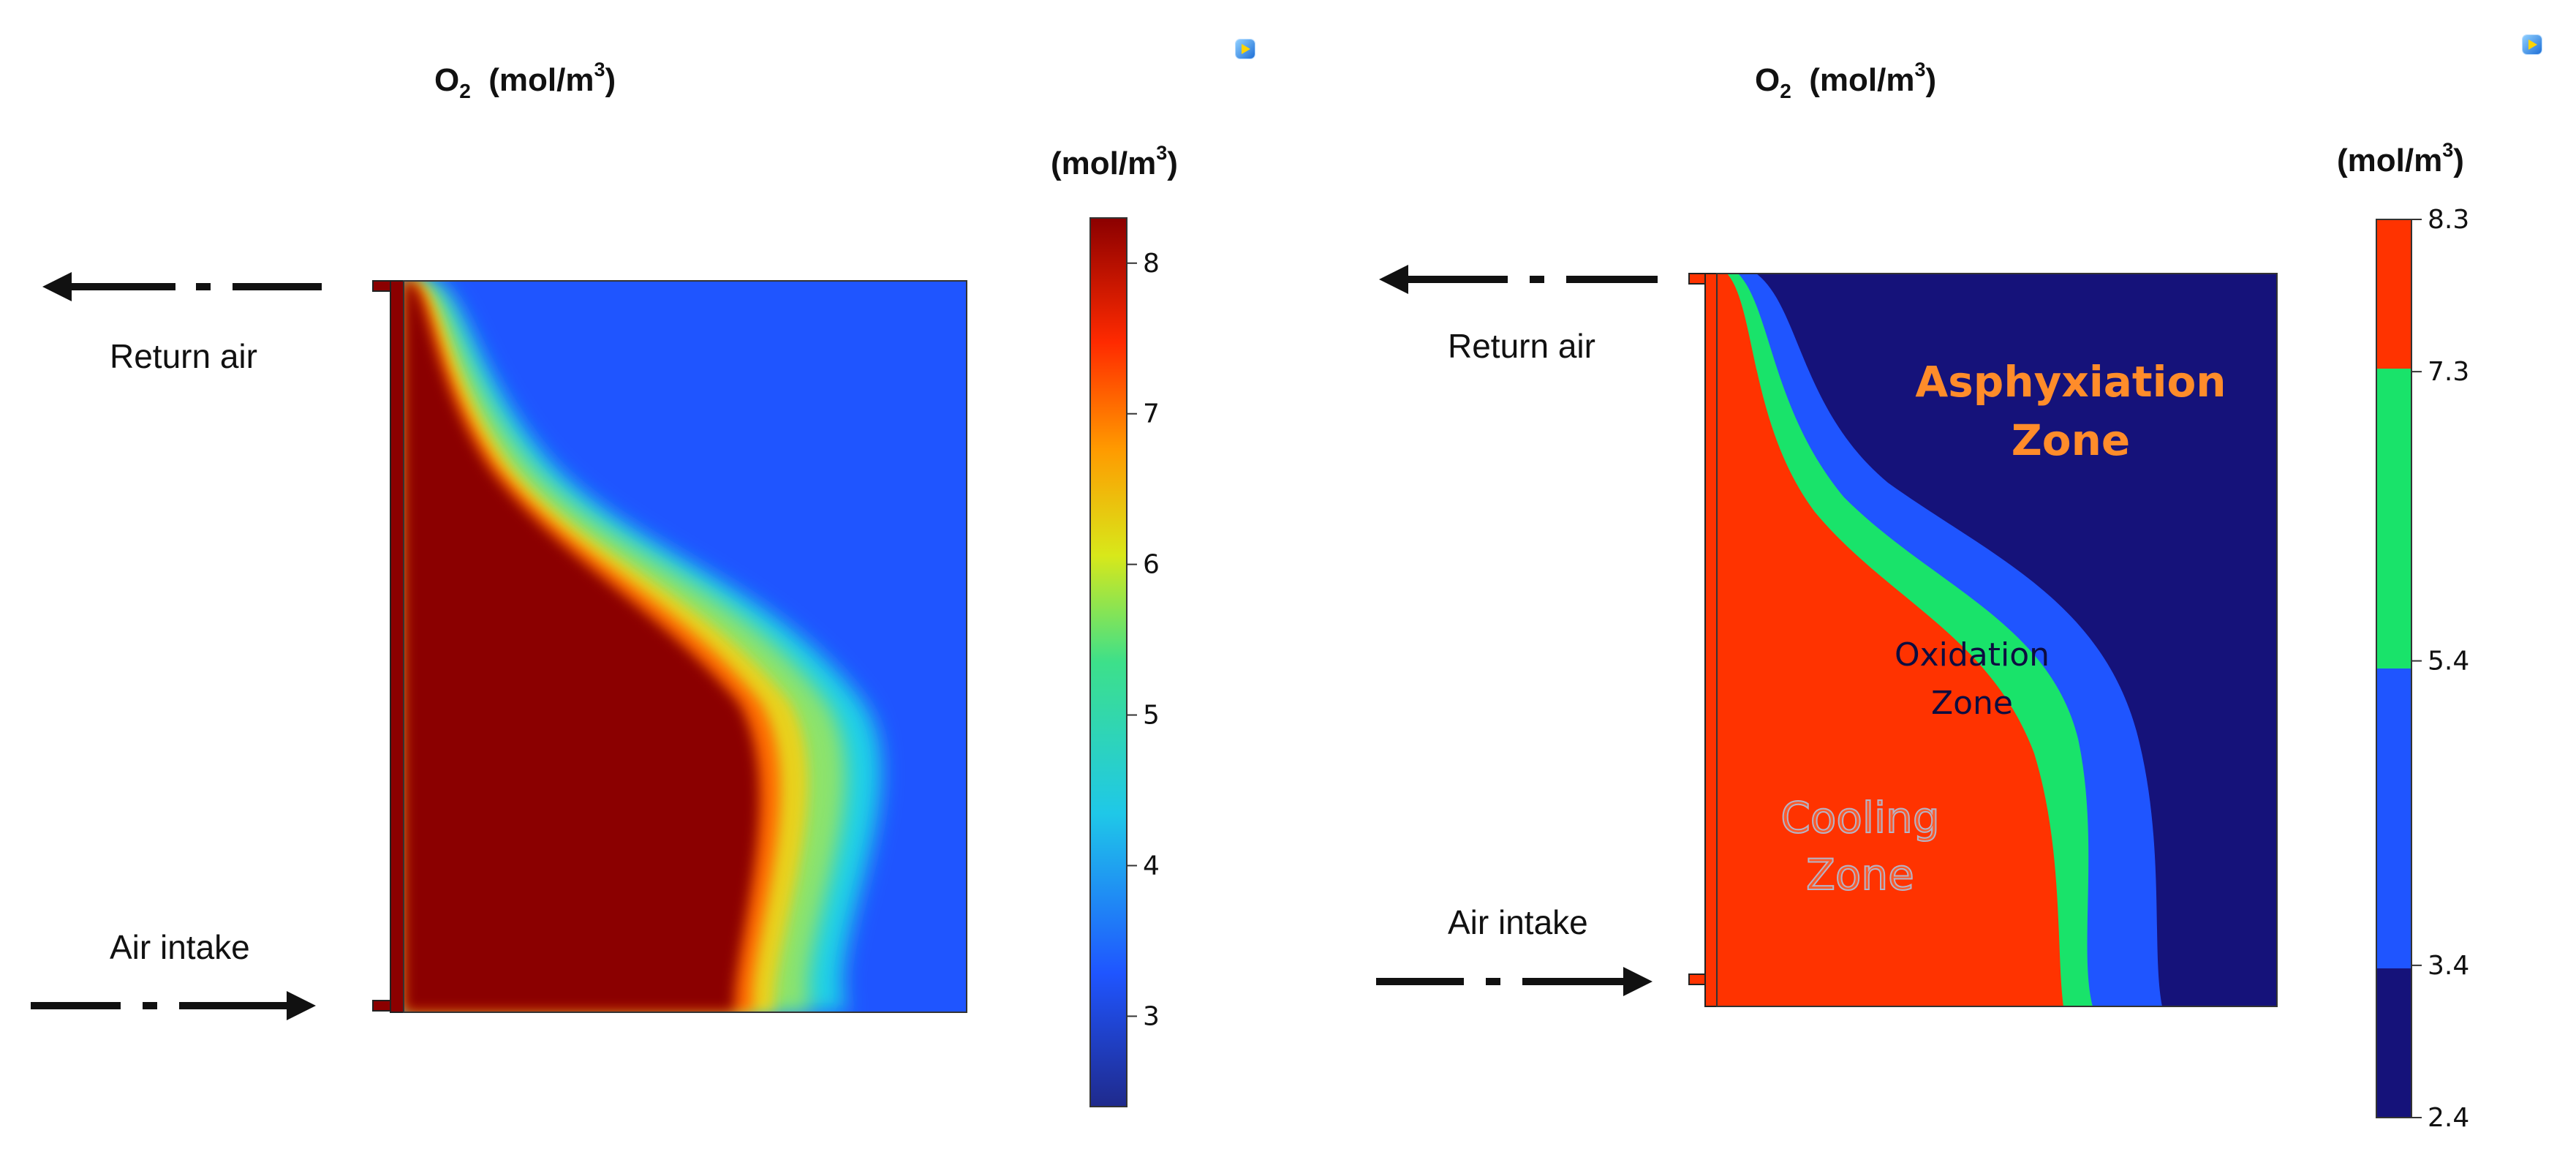  What do you see at coordinates (1114, 161) in the screenshot?
I see `left-colorbar-unit: (mol/m3)` at bounding box center [1114, 161].